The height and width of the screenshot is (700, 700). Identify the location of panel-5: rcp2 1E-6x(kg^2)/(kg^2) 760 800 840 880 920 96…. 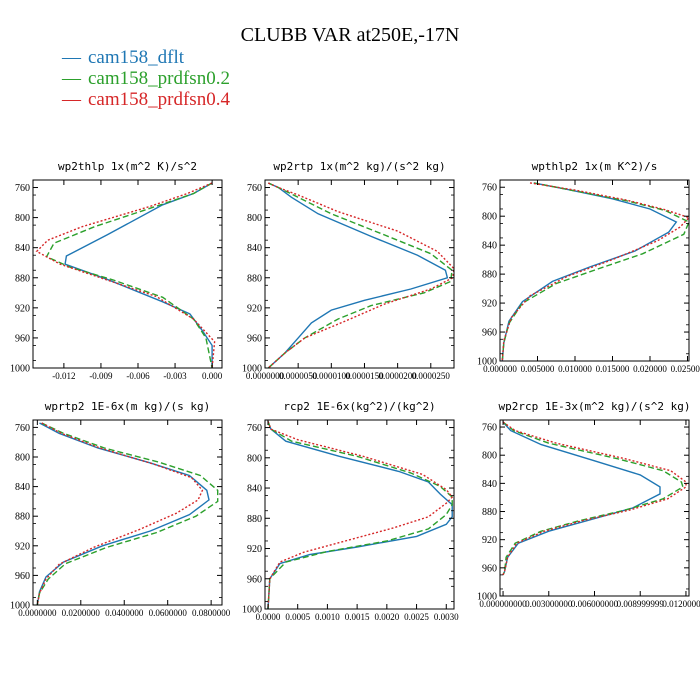
(350, 511).